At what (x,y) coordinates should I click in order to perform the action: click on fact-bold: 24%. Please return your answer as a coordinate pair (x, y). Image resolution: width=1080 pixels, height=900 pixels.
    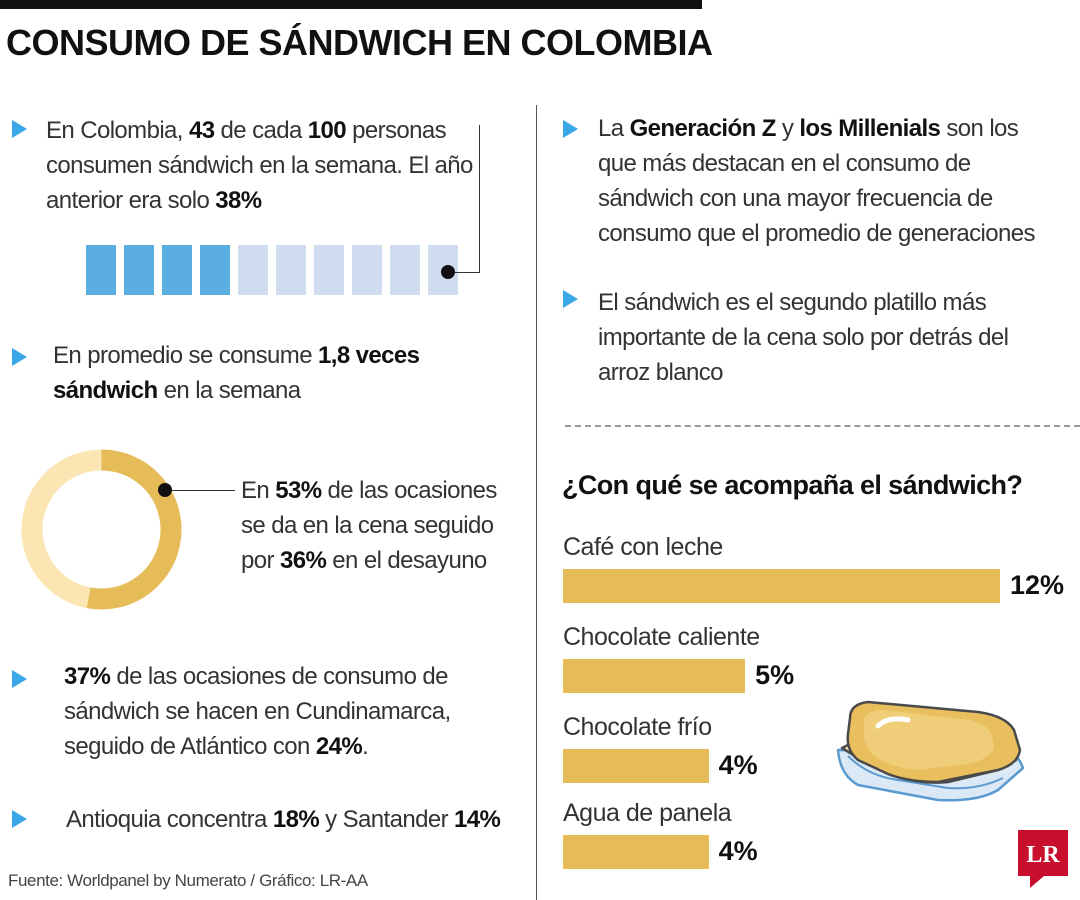
    Looking at the image, I should click on (339, 746).